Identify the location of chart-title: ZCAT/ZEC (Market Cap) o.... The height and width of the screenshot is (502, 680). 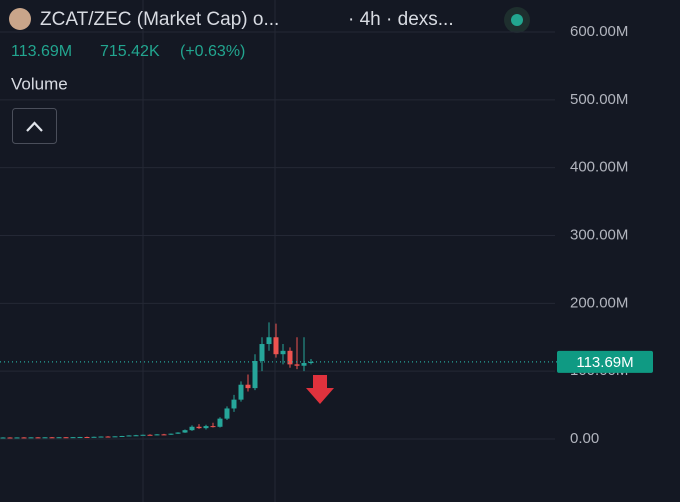
(159, 19).